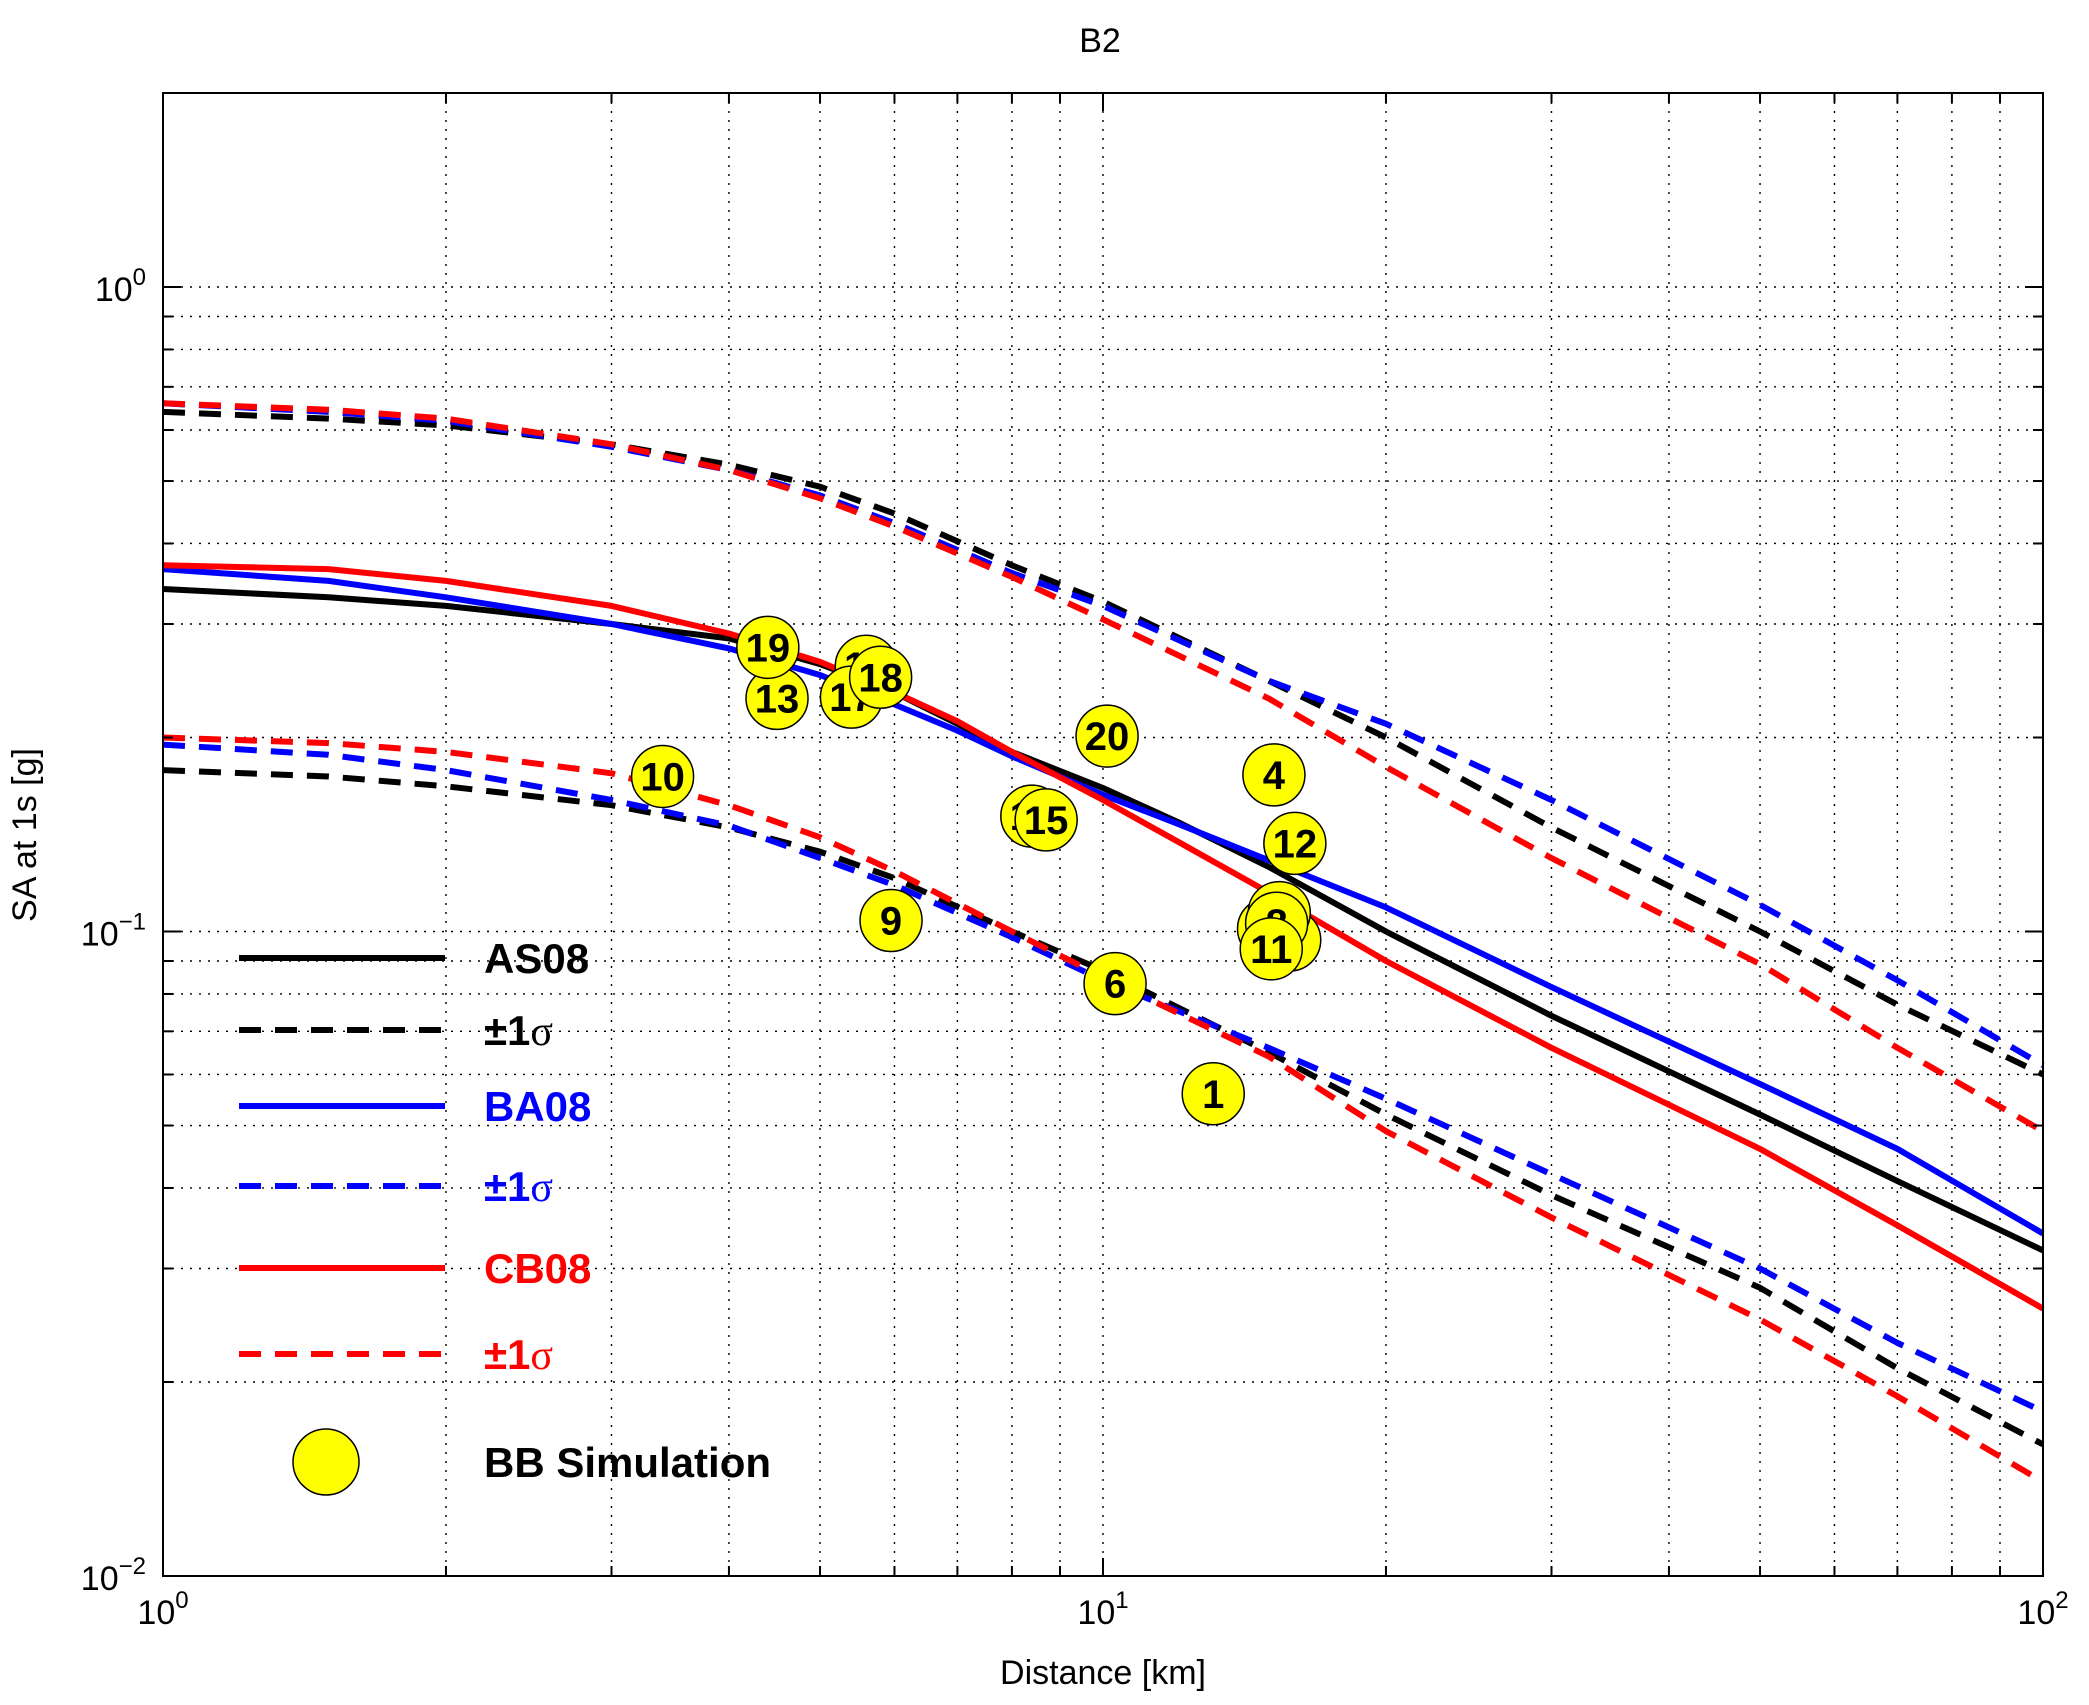  I want to click on simulation-point-label: 9, so click(891, 922).